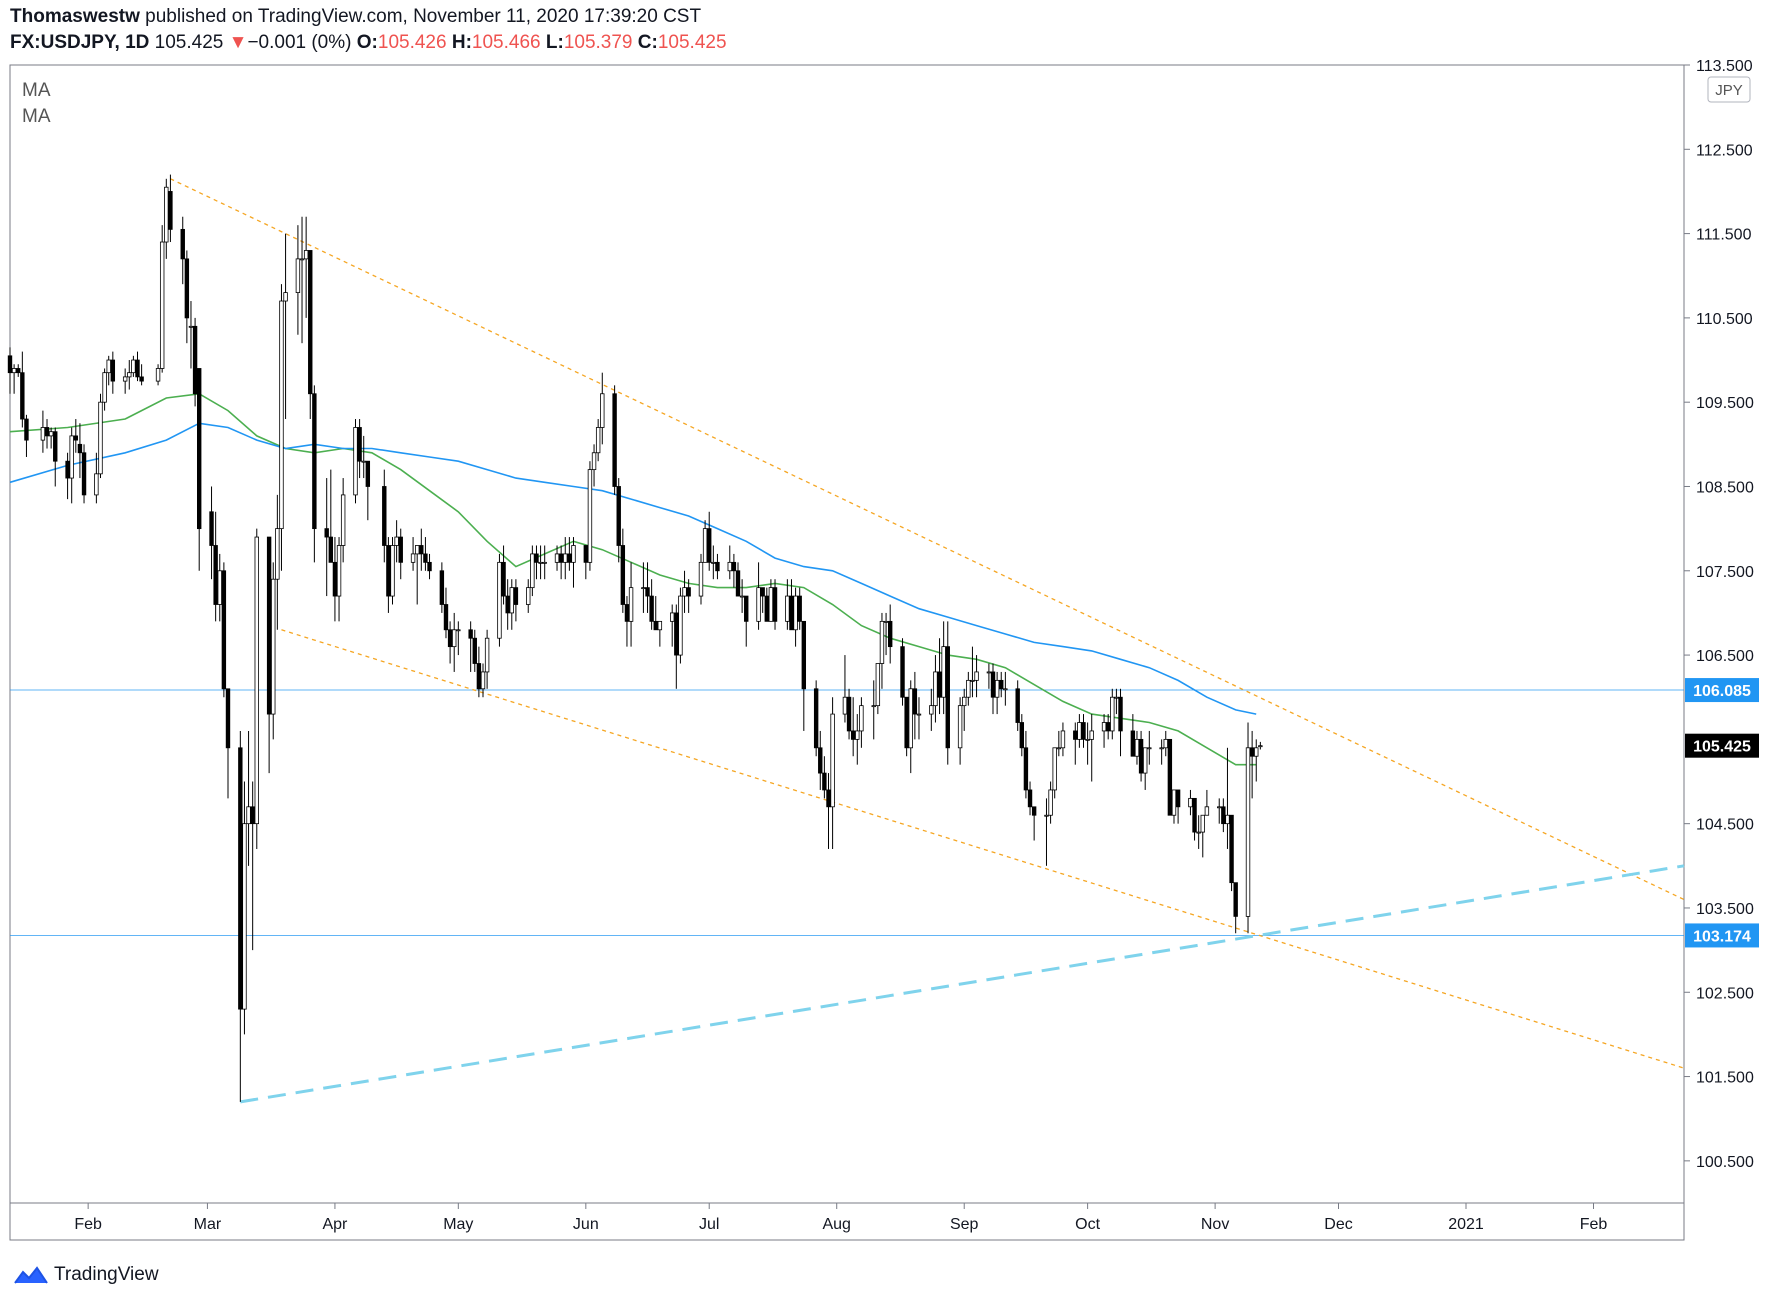 The width and height of the screenshot is (1775, 1295). I want to click on tradingview-brand-text: TradingView, so click(106, 1274).